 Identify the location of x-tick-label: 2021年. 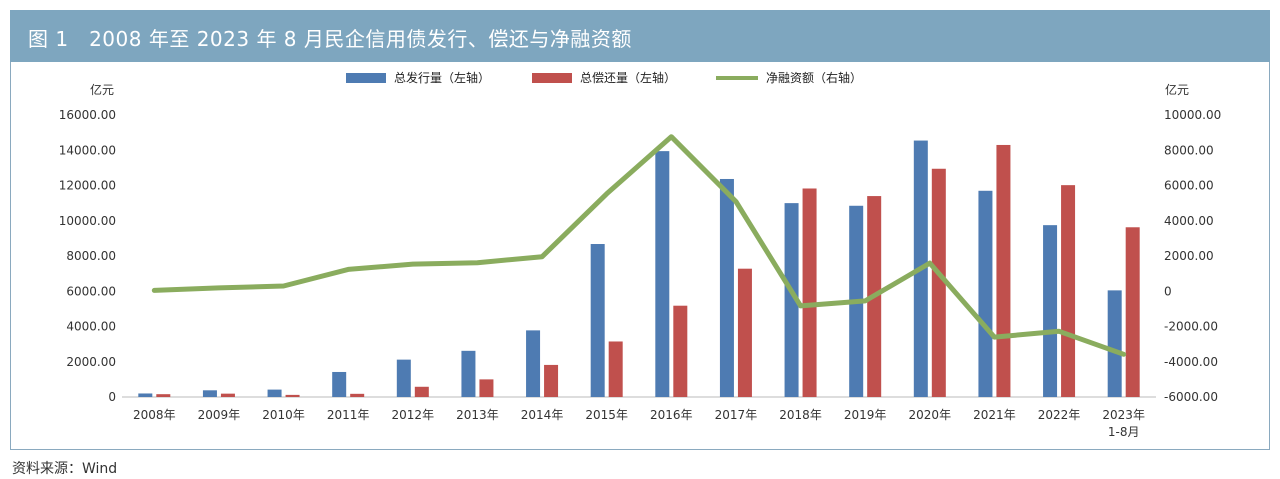
(994, 415).